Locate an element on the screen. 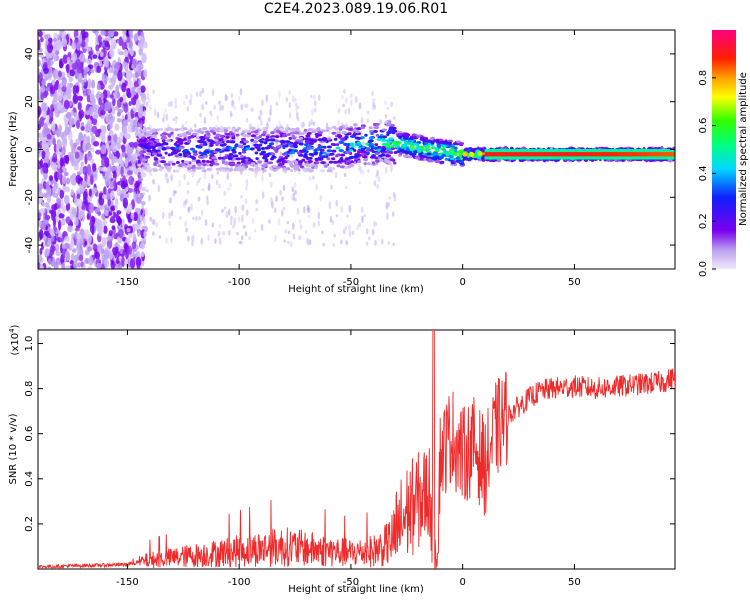  top-y-tick-label: 20 is located at coordinates (29, 101).